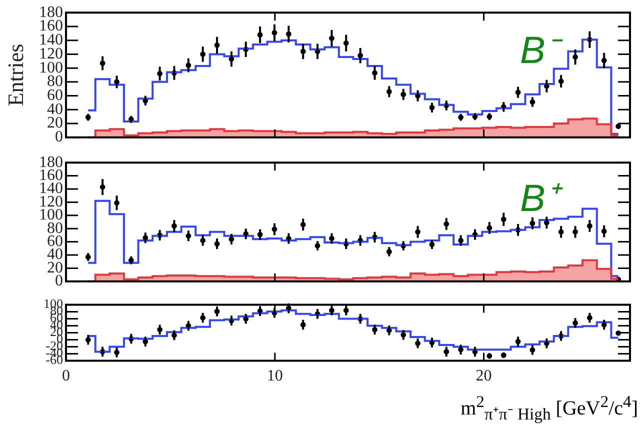 The image size is (642, 424). What do you see at coordinates (549, 408) in the screenshot?
I see `x-axis-title: m$^{2}$$_{π⁺π⁻ High}$ [GeV$^{2}$/c$^{4}$]` at bounding box center [549, 408].